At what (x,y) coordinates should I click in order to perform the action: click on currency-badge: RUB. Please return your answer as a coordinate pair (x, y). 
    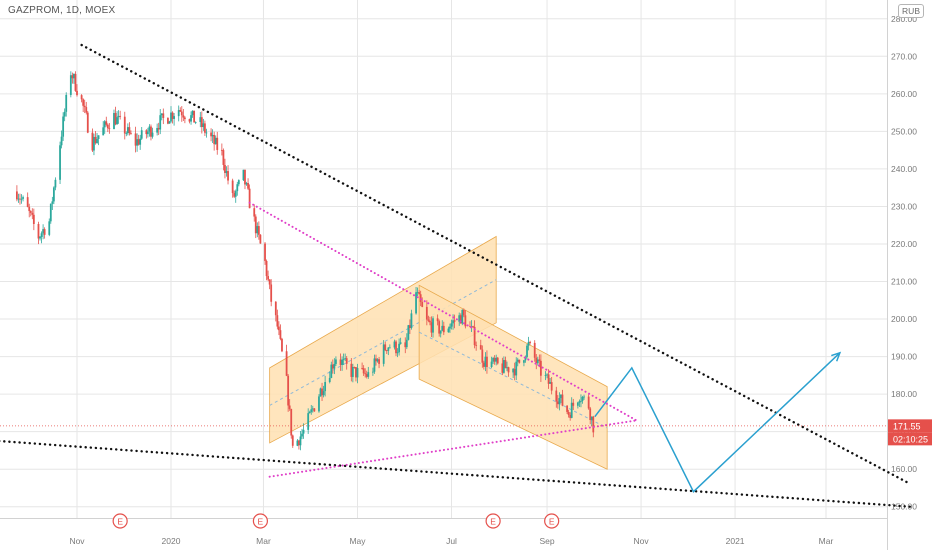
    Looking at the image, I should click on (911, 11).